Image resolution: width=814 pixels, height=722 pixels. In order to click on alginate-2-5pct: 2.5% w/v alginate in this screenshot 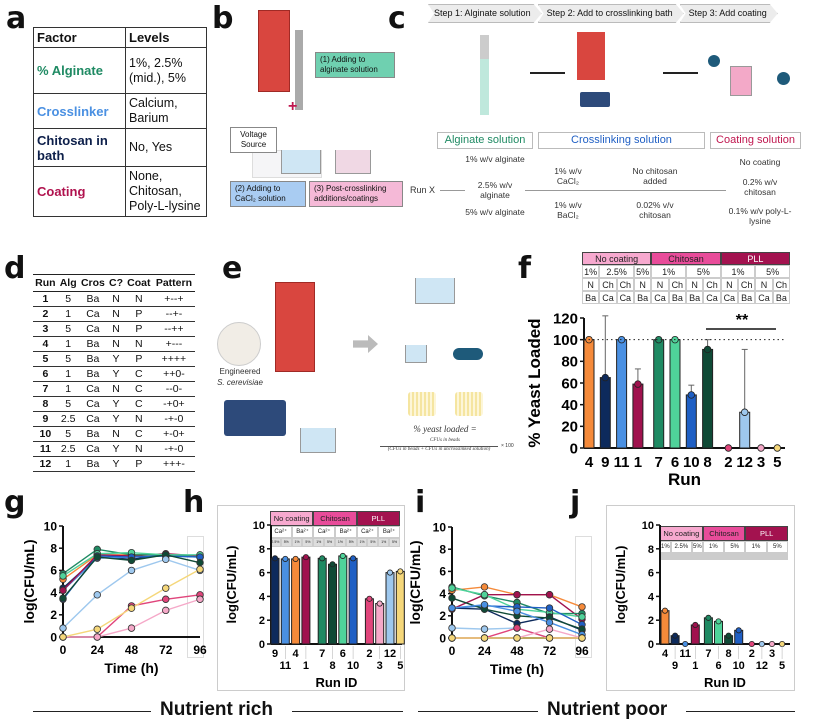, I will do `click(495, 190)`.